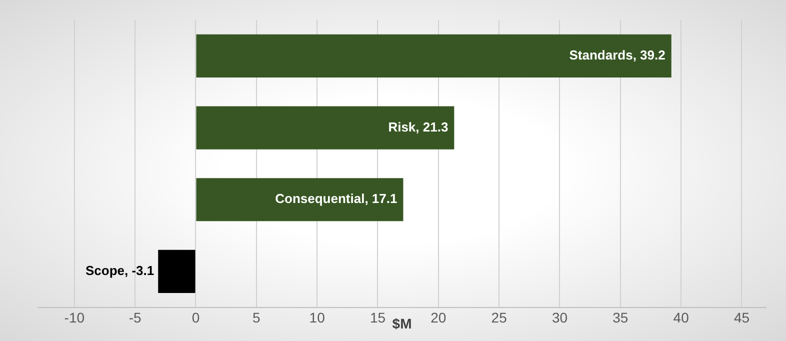 The height and width of the screenshot is (341, 786). Describe the element at coordinates (402, 323) in the screenshot. I see `x-axis-title: $M` at that location.